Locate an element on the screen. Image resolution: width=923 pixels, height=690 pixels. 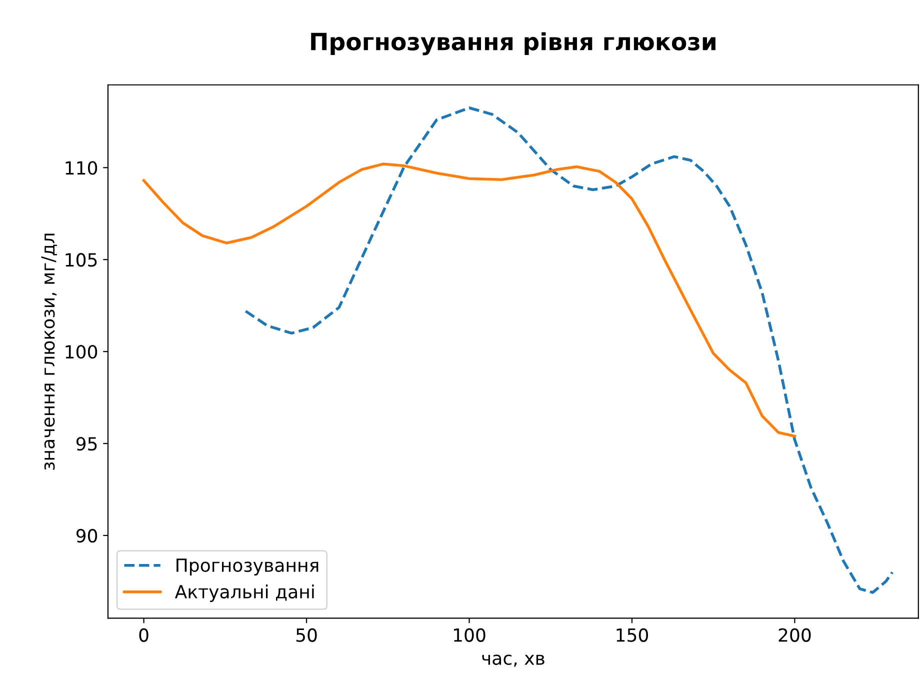
x-tick-label: 150 is located at coordinates (632, 635).